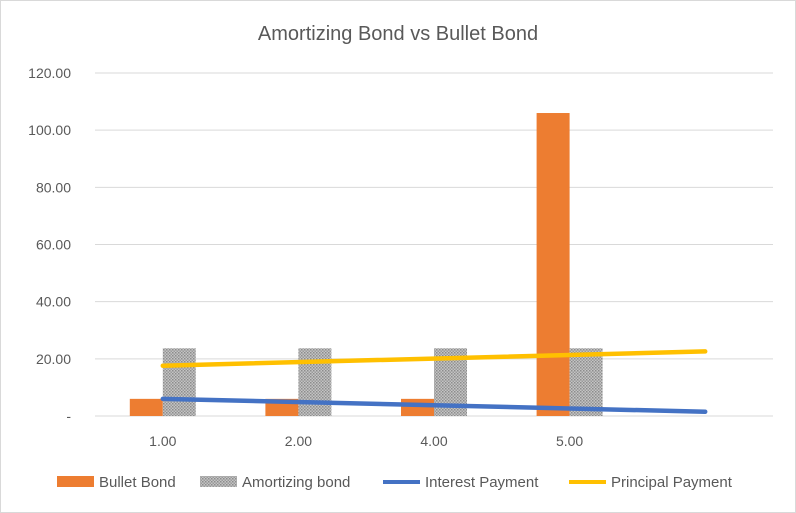 Image resolution: width=796 pixels, height=513 pixels. Describe the element at coordinates (433, 441) in the screenshot. I see `x-tick-label: 4.00` at that location.